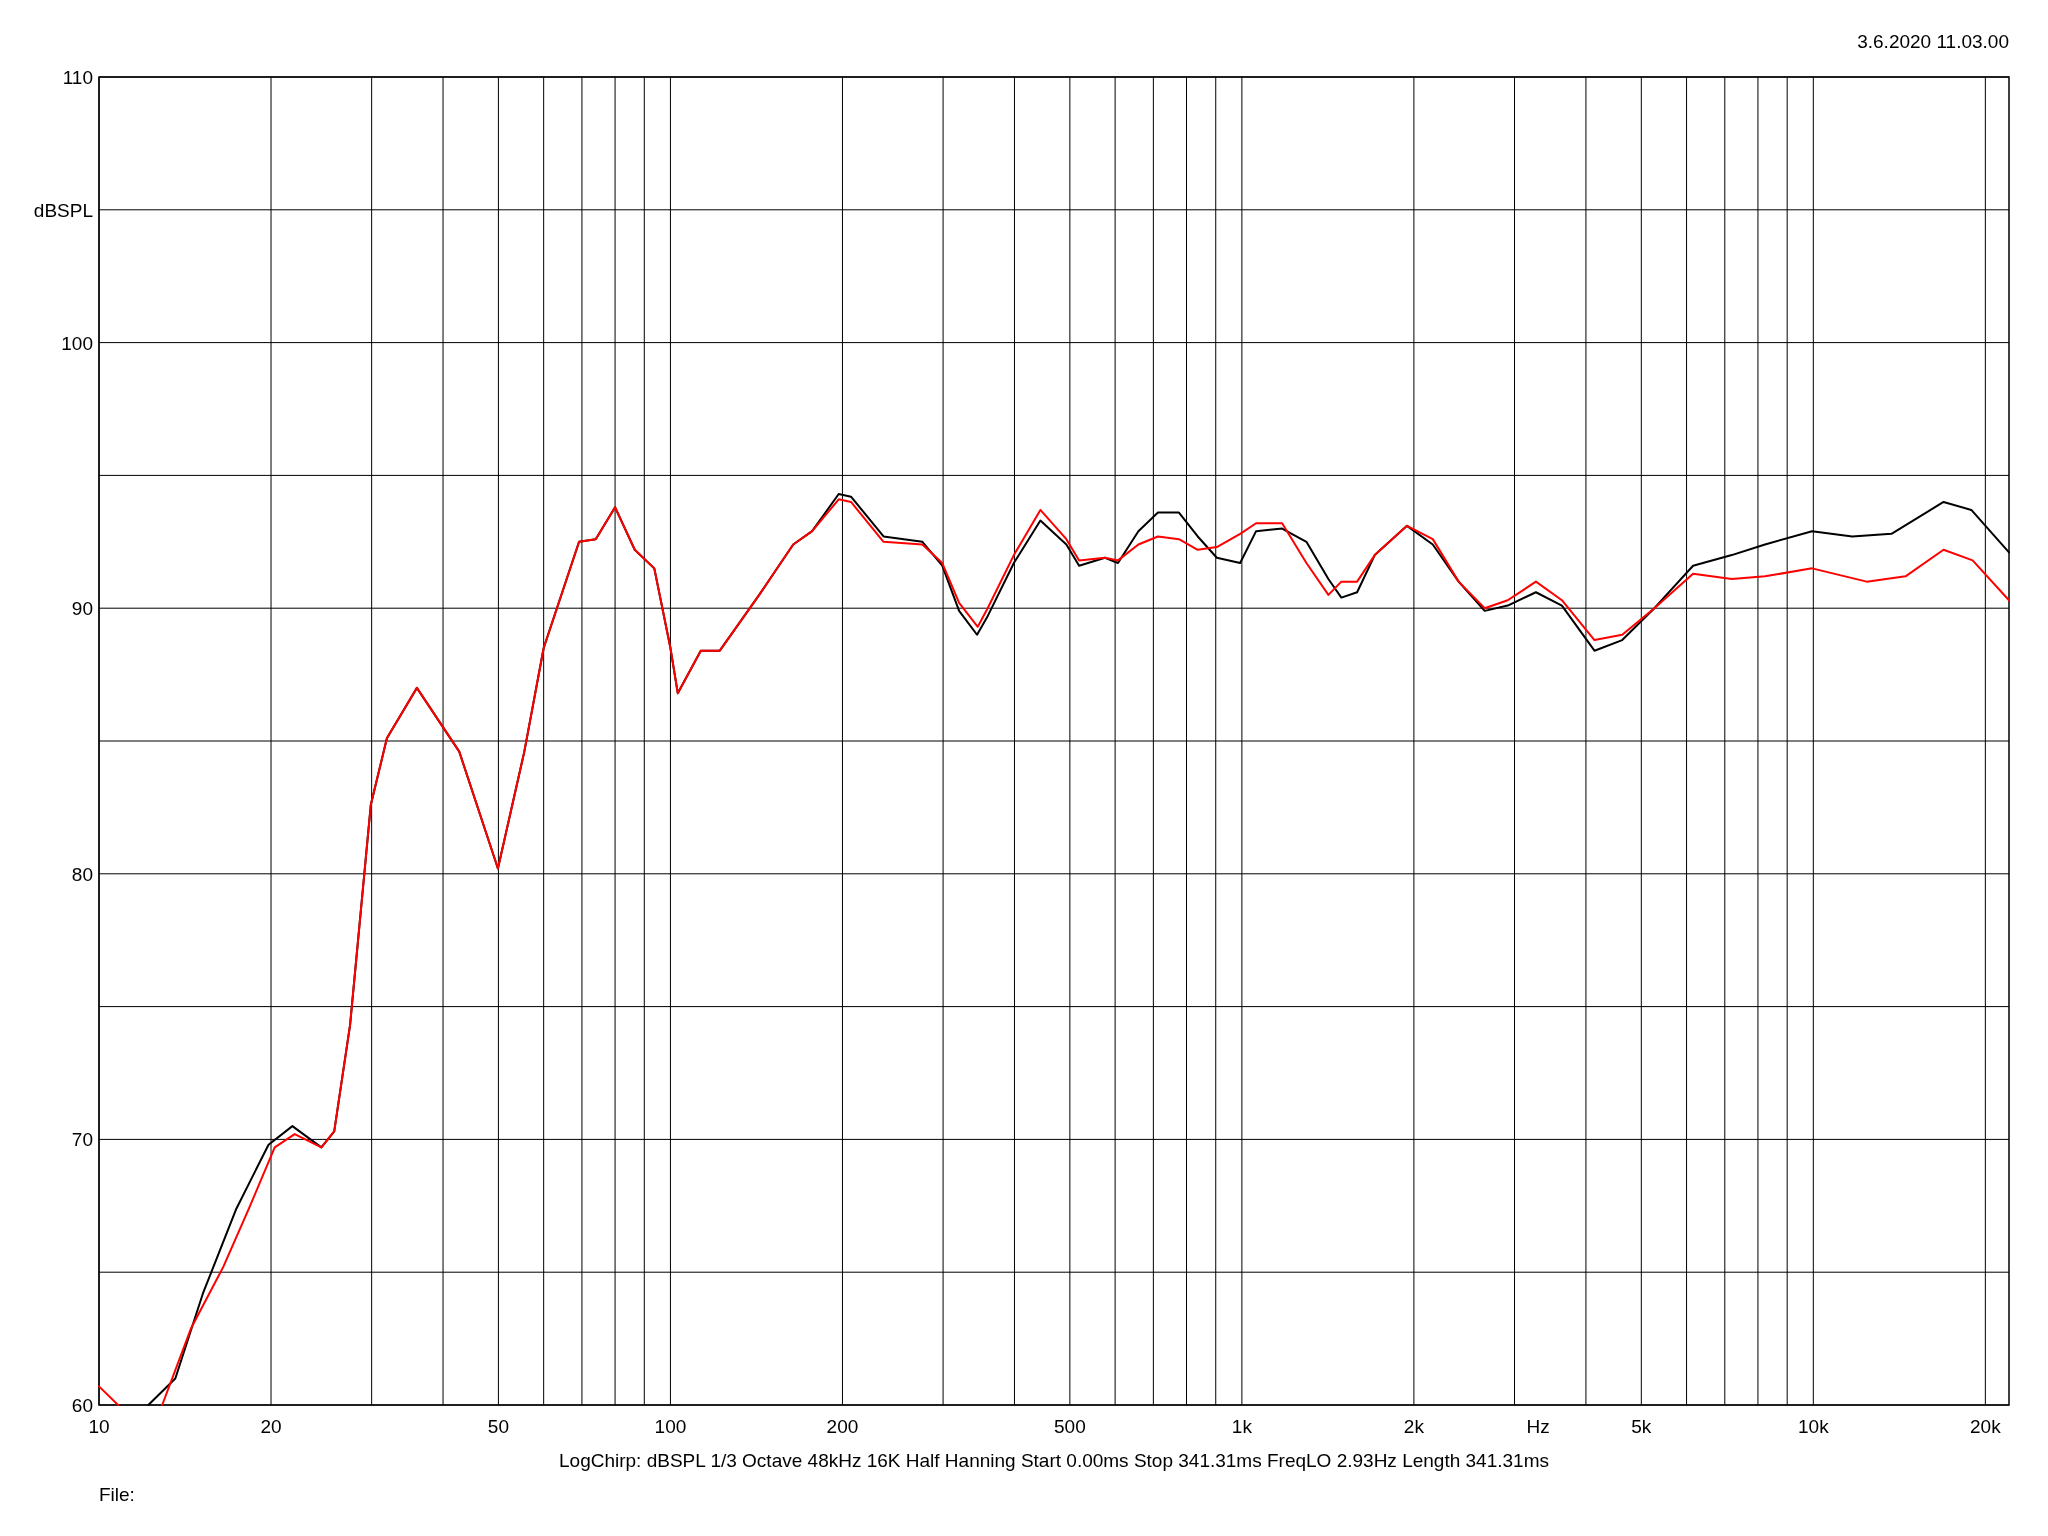 Image resolution: width=2048 pixels, height=1536 pixels. Describe the element at coordinates (842, 1426) in the screenshot. I see `x-tick-label: 200` at that location.